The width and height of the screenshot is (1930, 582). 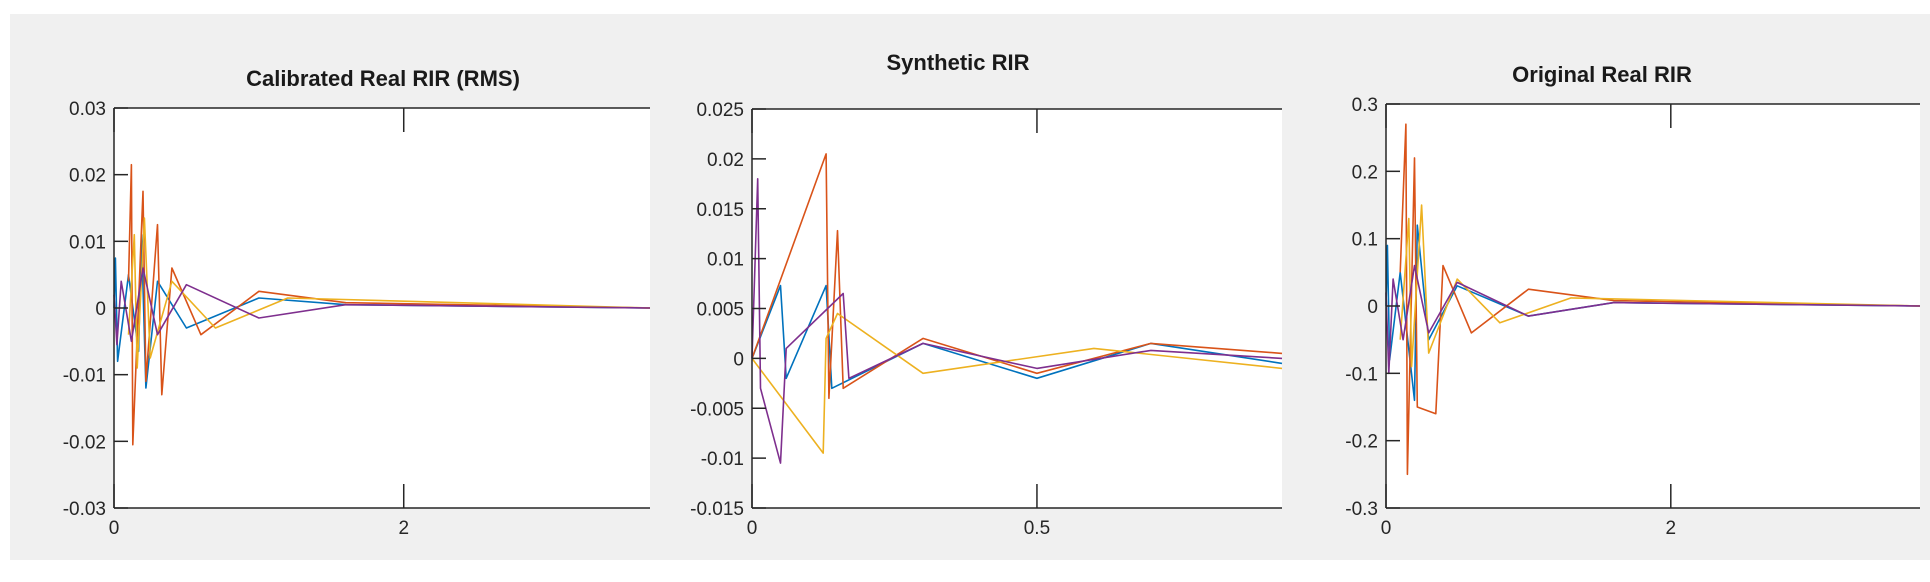 What do you see at coordinates (1386, 528) in the screenshot?
I see `chart-3-xtick-label: 0` at bounding box center [1386, 528].